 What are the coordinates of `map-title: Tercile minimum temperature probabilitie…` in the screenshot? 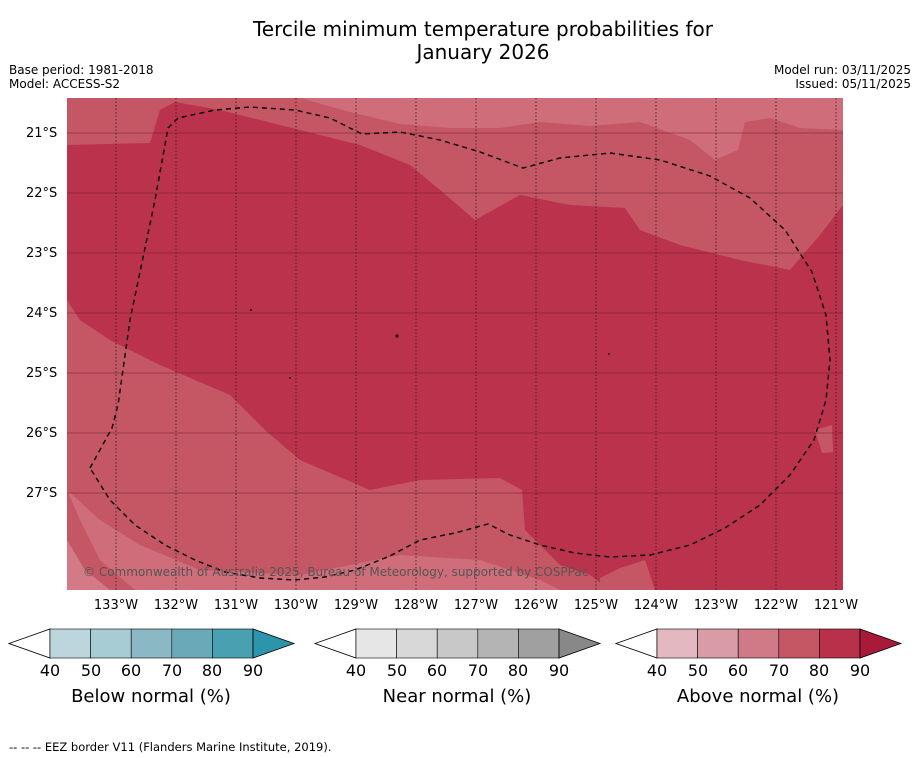 It's located at (459, 41).